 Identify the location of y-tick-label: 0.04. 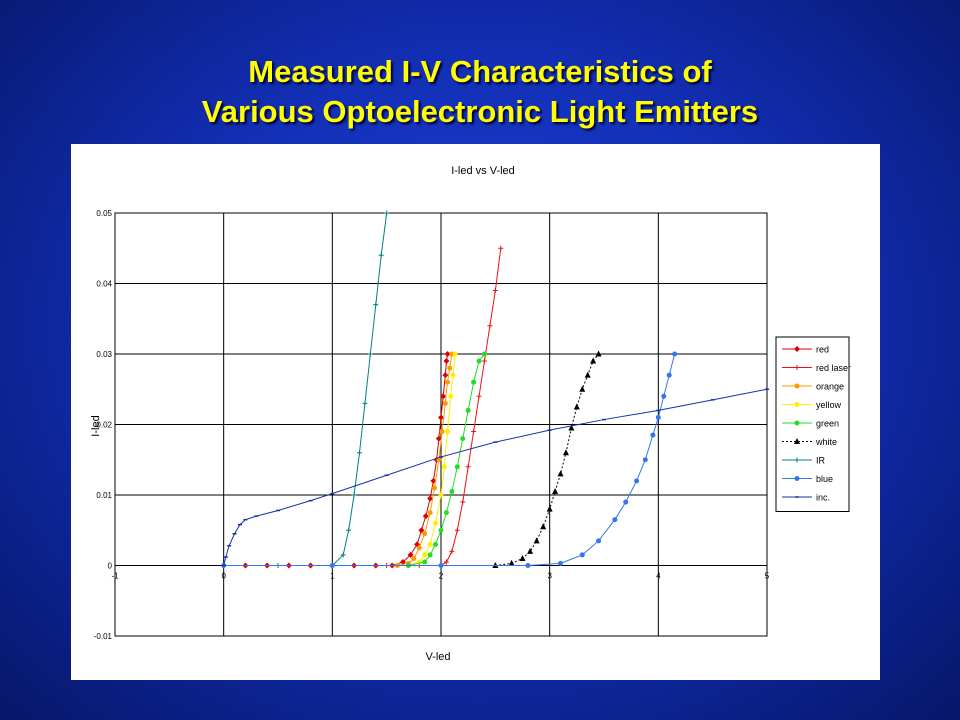
(104, 284).